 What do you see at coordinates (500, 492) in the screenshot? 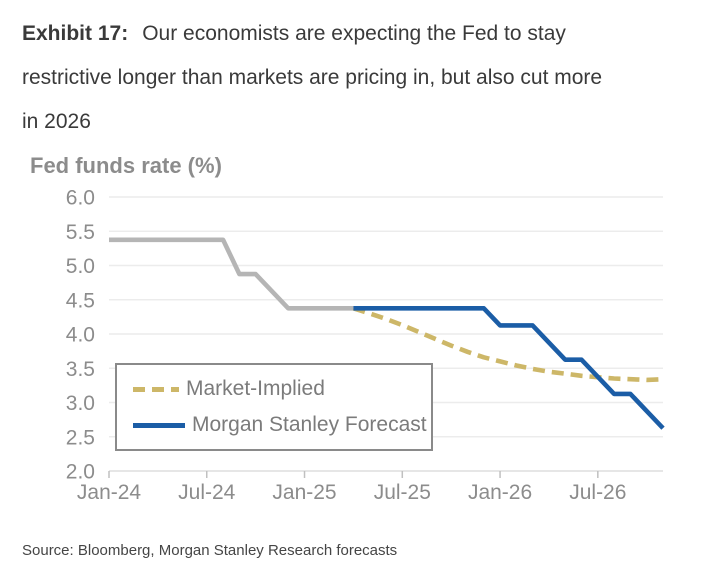
I see `x-axis-tick-label: Jan-26` at bounding box center [500, 492].